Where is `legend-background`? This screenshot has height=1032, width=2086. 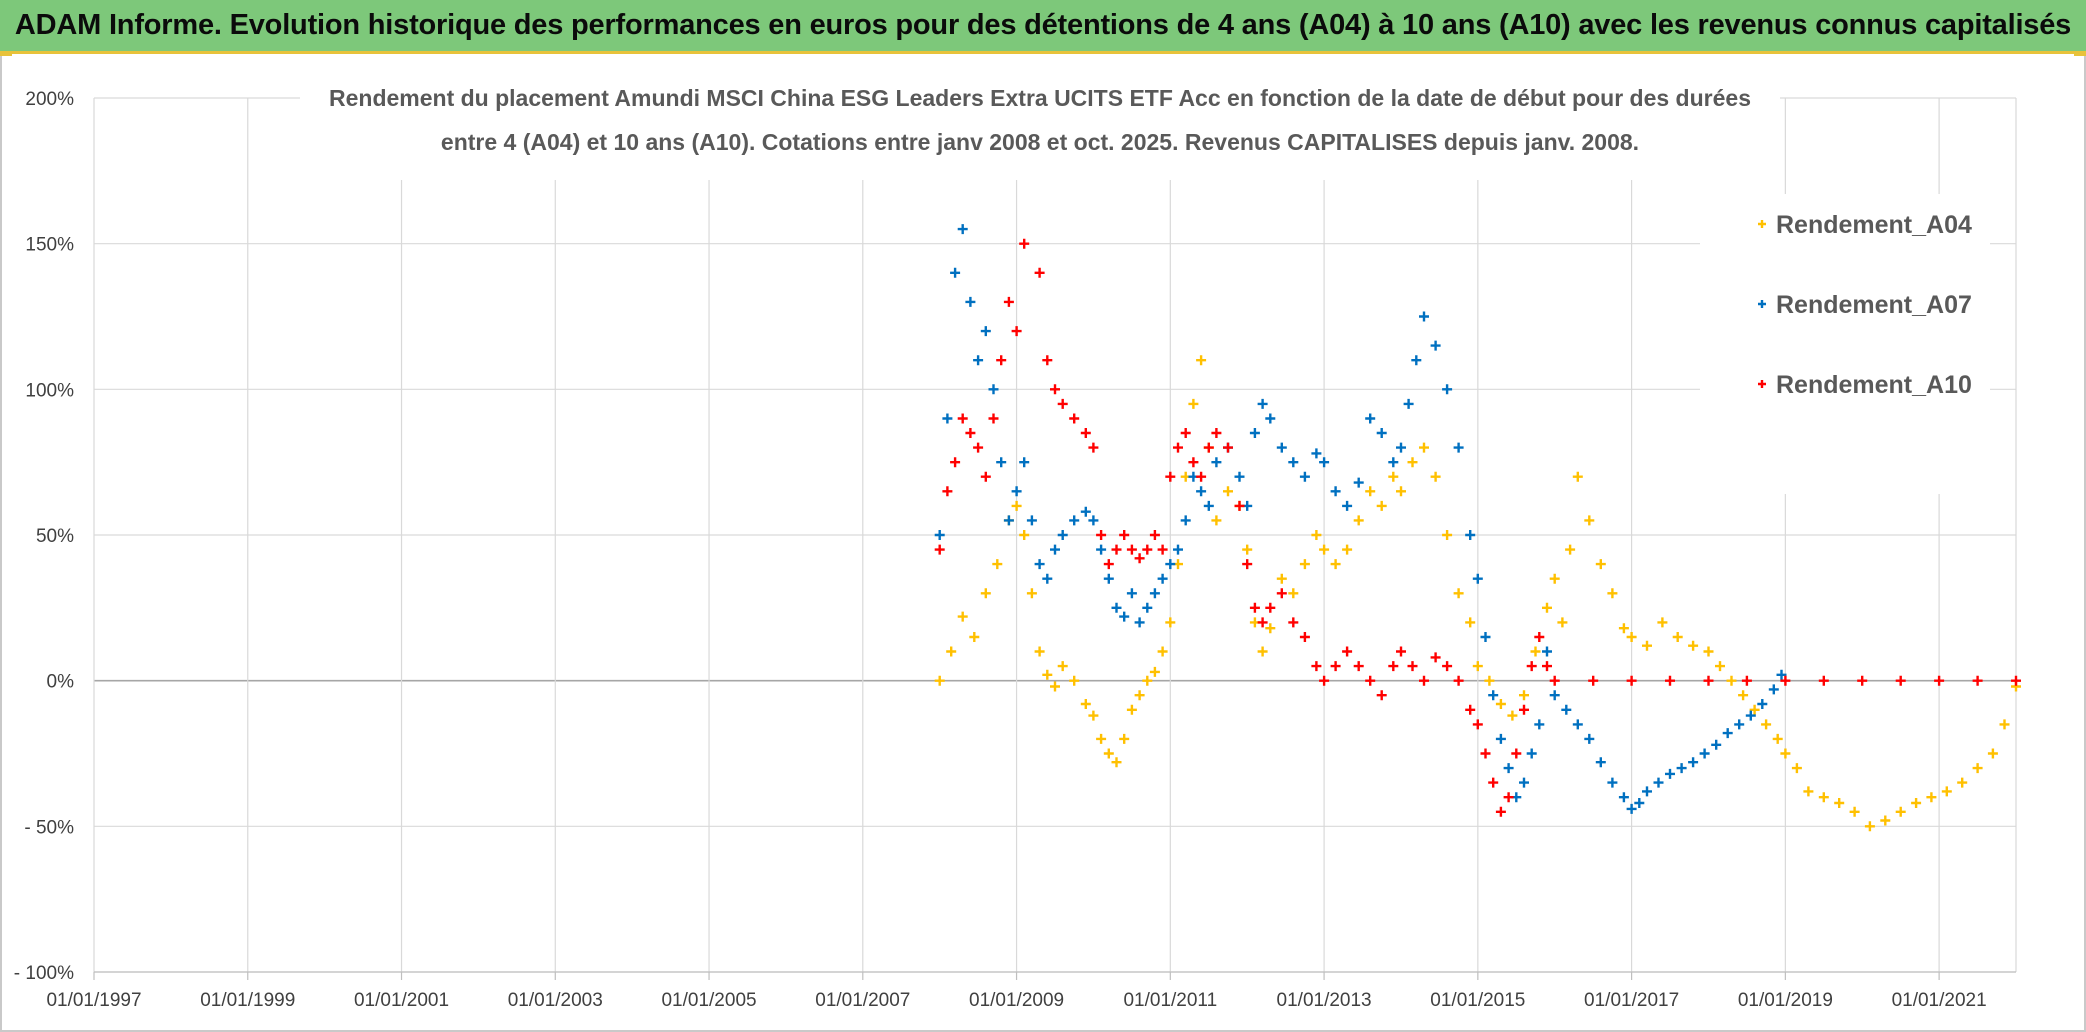
legend-background is located at coordinates (1845, 344).